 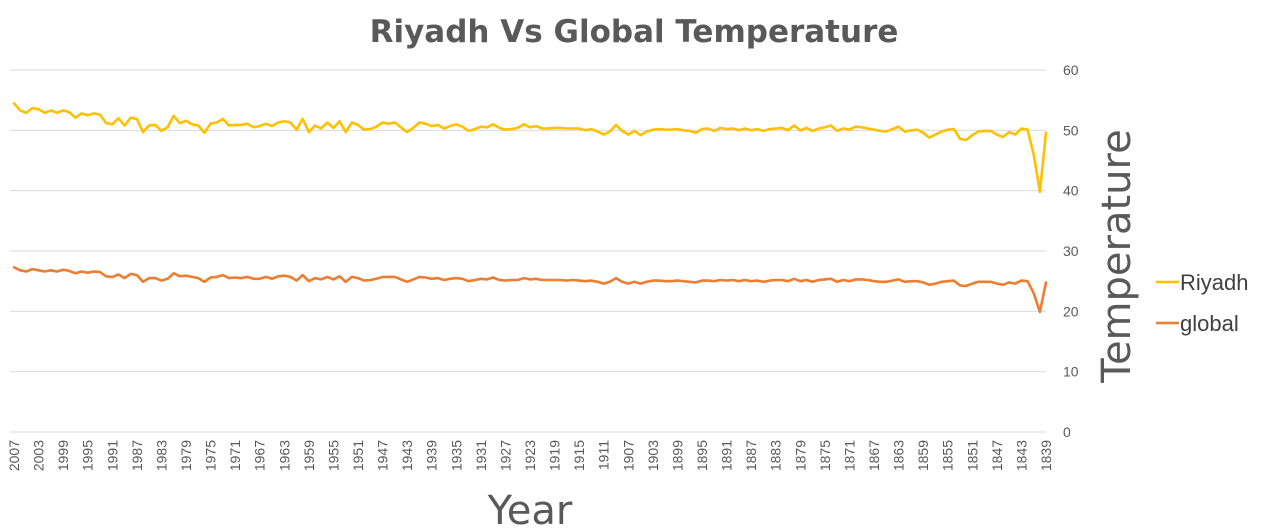 What do you see at coordinates (653, 455) in the screenshot?
I see `x-tick-label: 1903` at bounding box center [653, 455].